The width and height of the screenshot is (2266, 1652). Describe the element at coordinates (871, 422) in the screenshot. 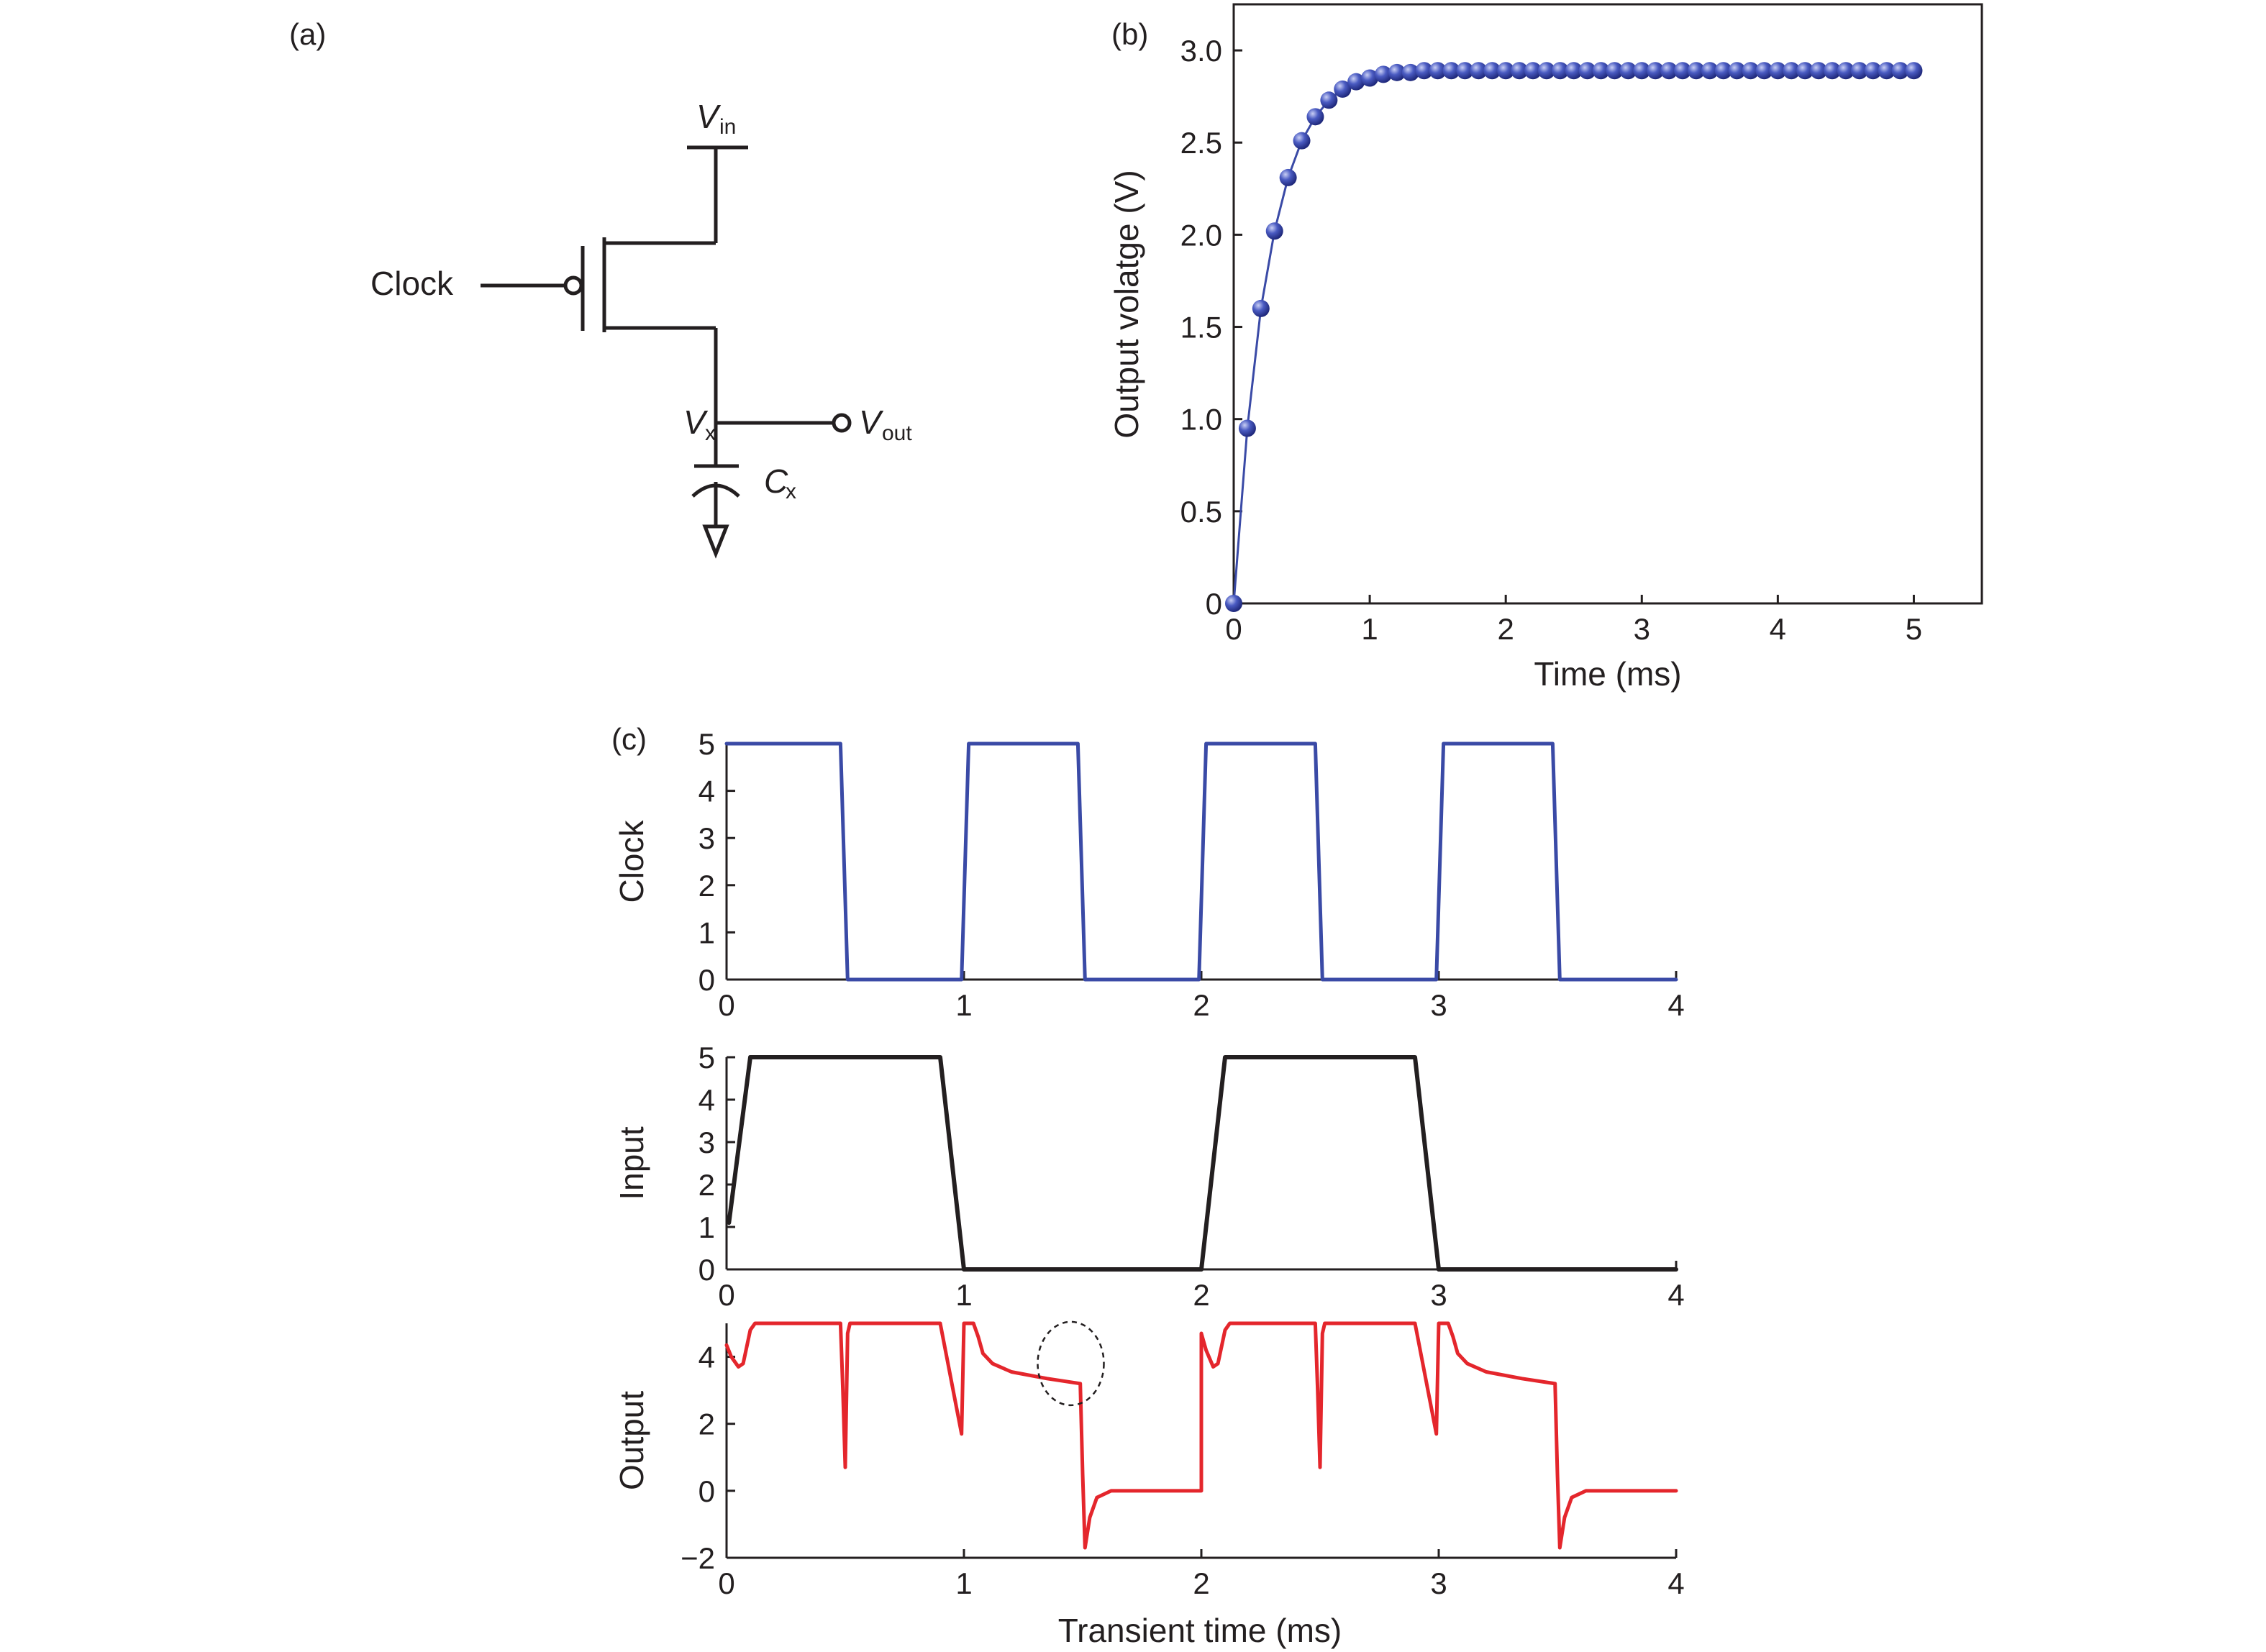

I see `vout-label: V` at that location.